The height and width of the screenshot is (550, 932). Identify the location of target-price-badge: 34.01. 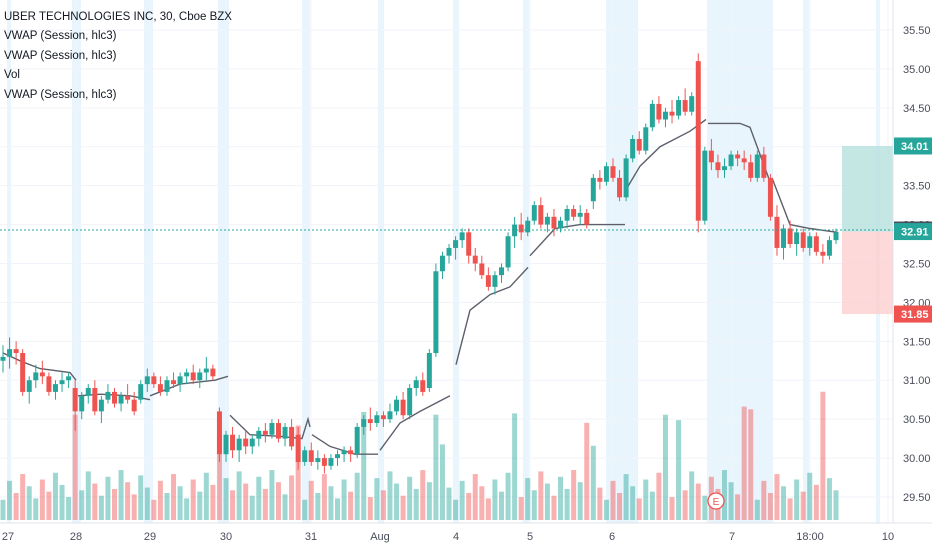
(915, 147).